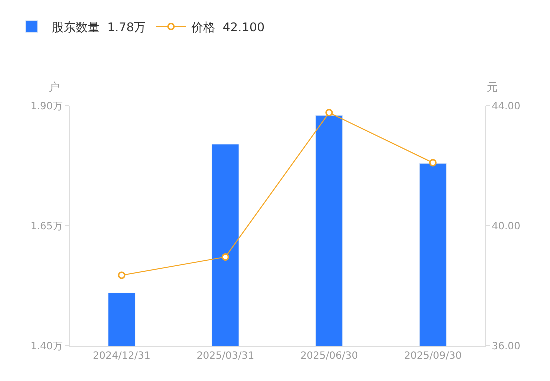 This screenshot has width=550, height=381. Describe the element at coordinates (122, 356) in the screenshot. I see `x-tick-label: 2024/12/31` at that location.